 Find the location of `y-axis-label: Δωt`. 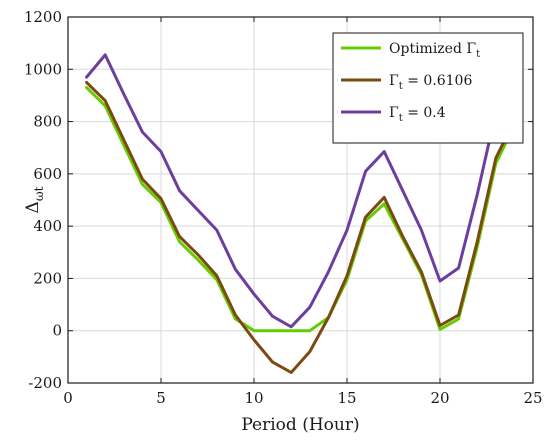

y-axis-label: Δωt is located at coordinates (34, 199).